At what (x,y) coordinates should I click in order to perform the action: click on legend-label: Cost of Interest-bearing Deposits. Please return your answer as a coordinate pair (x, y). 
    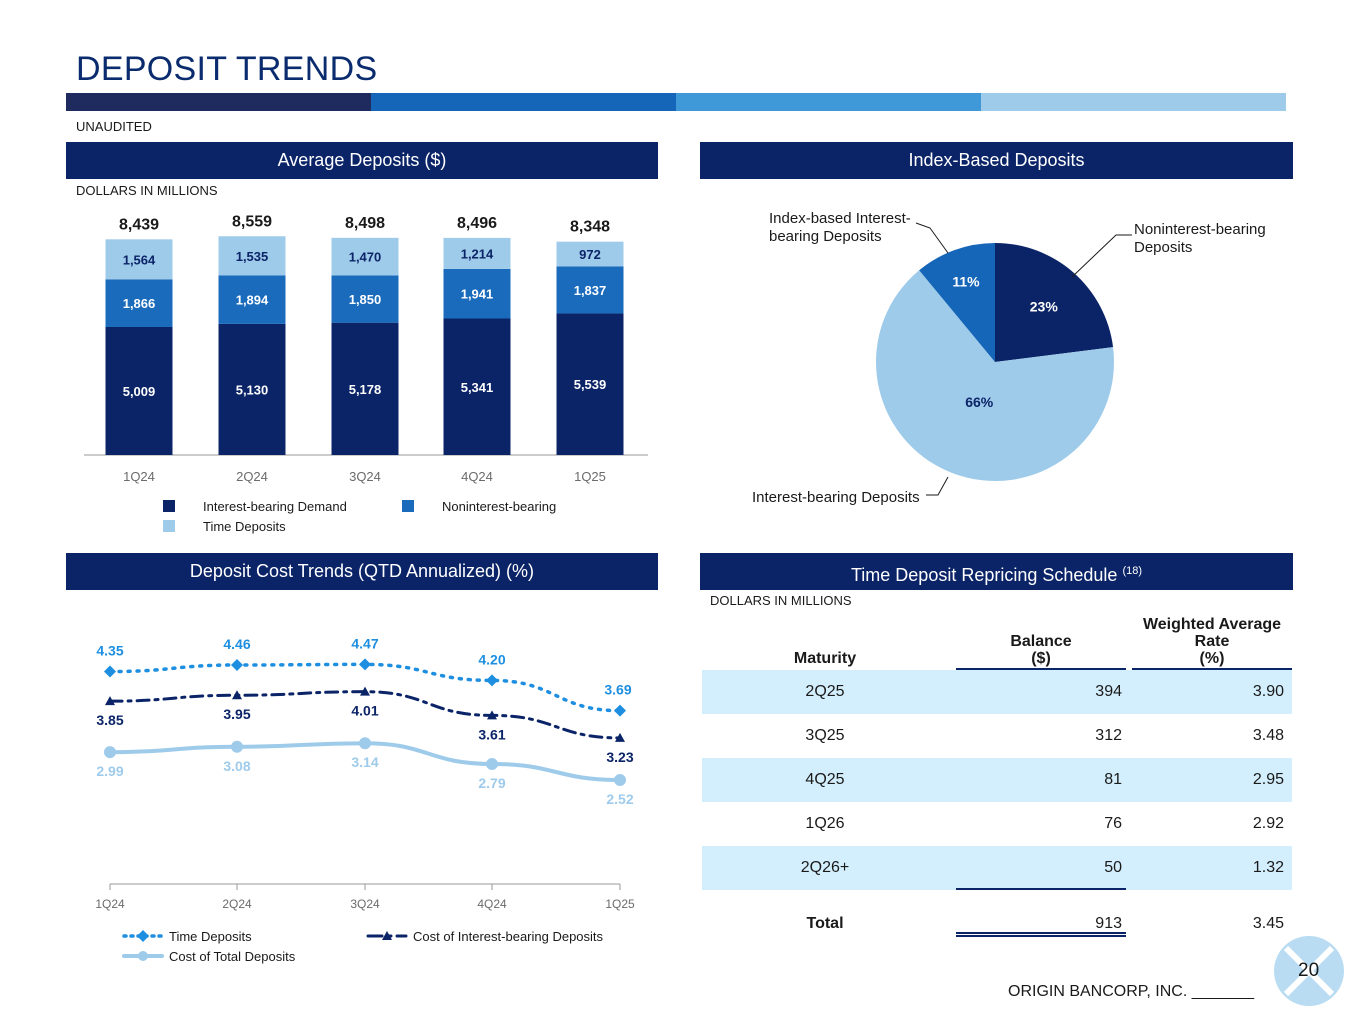
    Looking at the image, I should click on (508, 936).